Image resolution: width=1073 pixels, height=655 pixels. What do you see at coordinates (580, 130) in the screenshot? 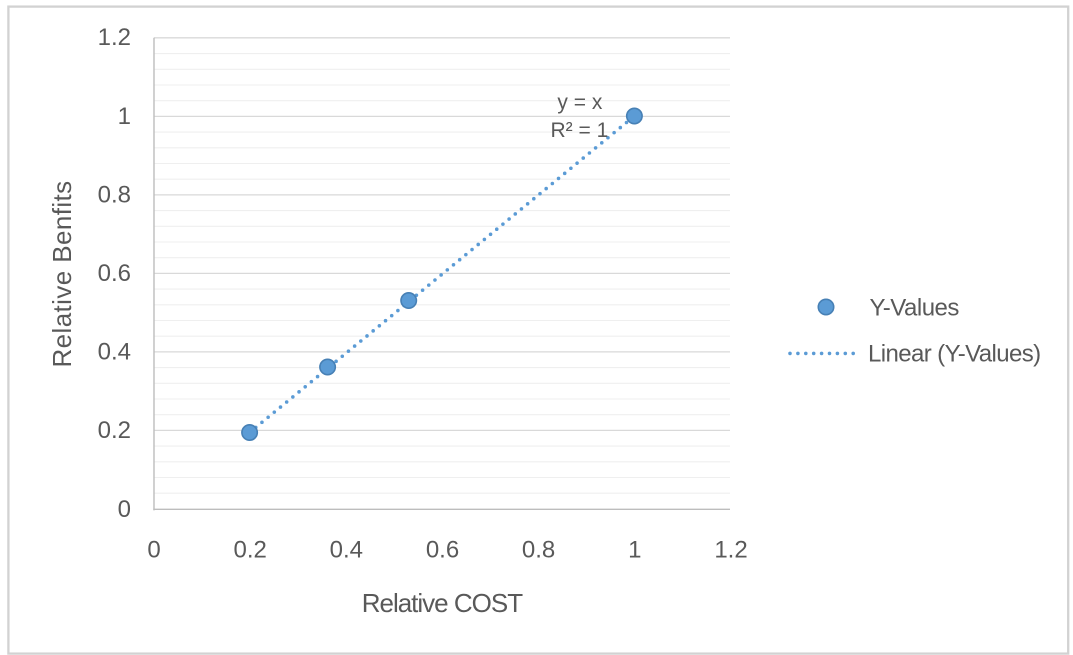
I see `svg-text: R² = 1` at bounding box center [580, 130].